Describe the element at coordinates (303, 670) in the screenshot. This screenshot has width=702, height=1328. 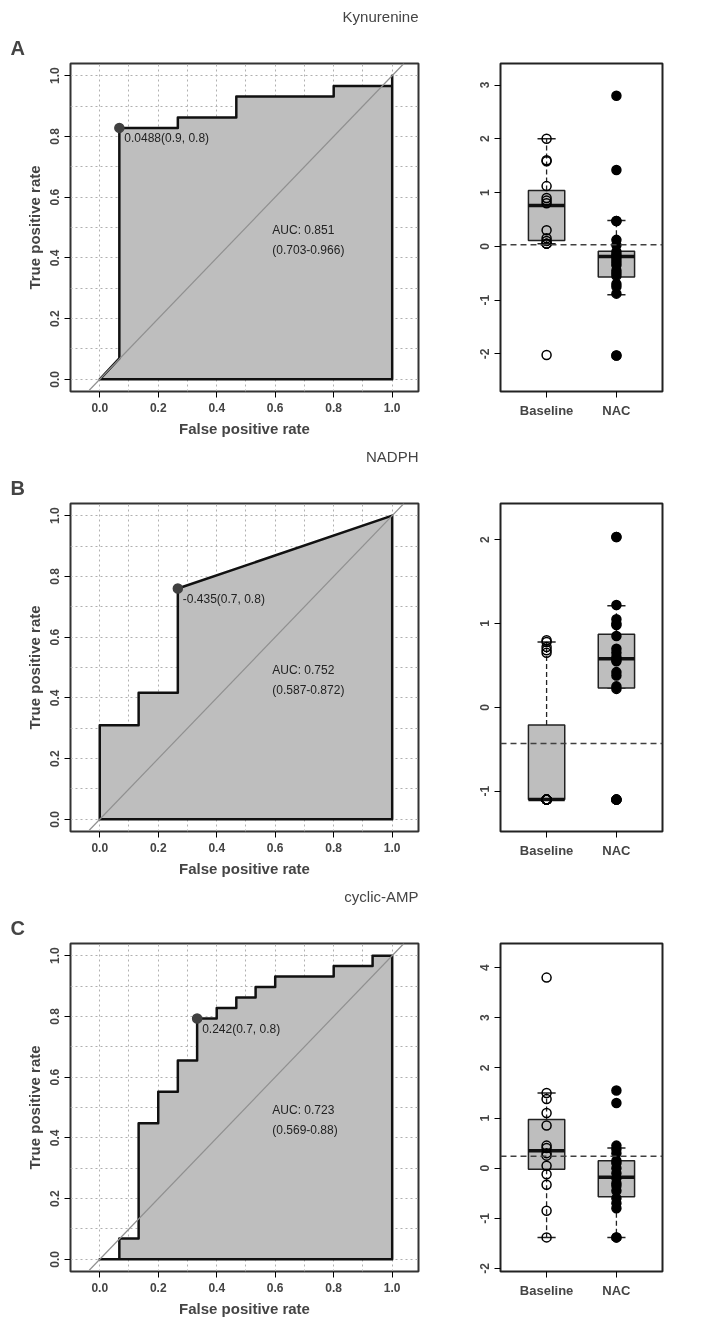
I see `annotation: AUC: 0.752` at that location.